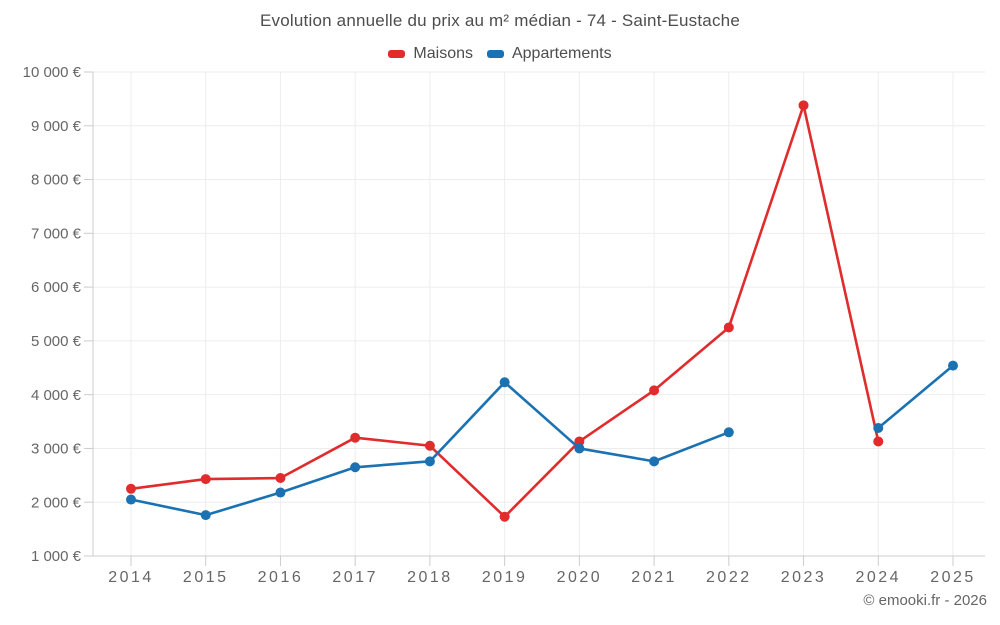  What do you see at coordinates (355, 577) in the screenshot?
I see `x-tick-label: 2017` at bounding box center [355, 577].